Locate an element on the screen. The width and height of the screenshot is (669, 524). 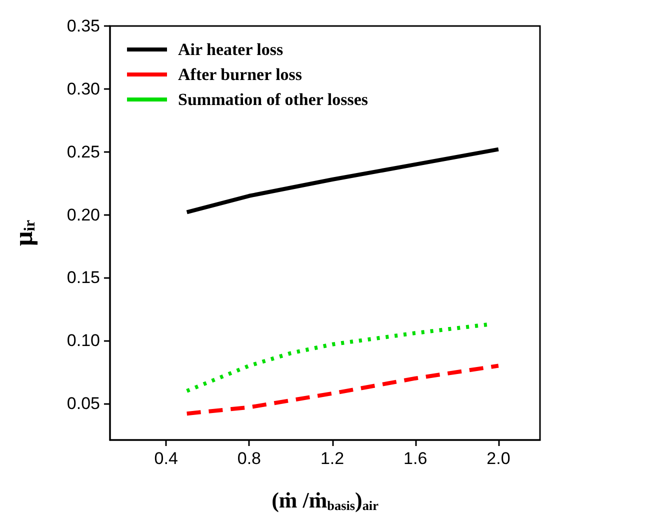
y-tick-label: 0.10 is located at coordinates (83, 340).